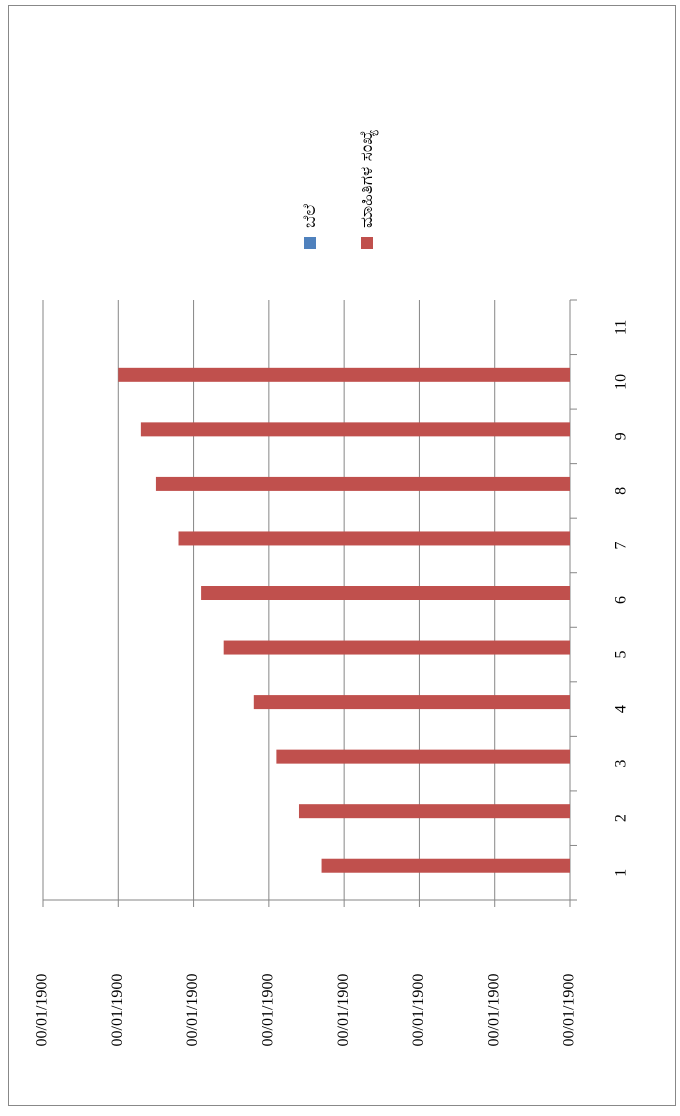 Image resolution: width=680 pixels, height=1116 pixels. What do you see at coordinates (621, 818) in the screenshot?
I see `x-tick-label: 2` at bounding box center [621, 818].